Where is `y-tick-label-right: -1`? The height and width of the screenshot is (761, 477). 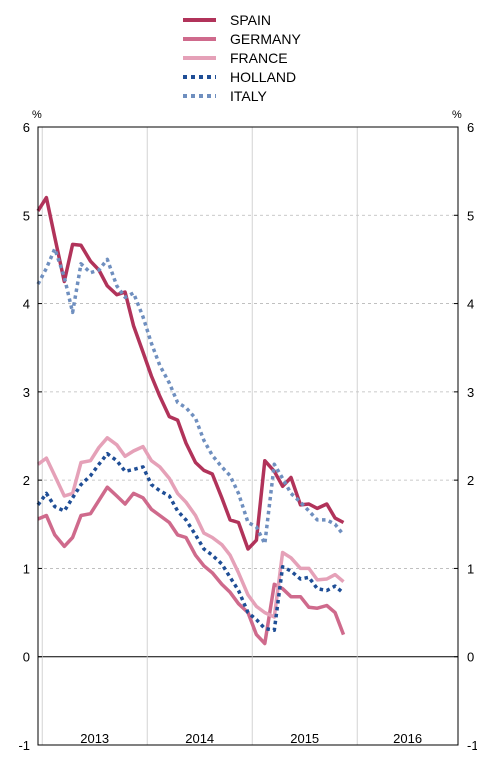 y-tick-label-right: -1 is located at coordinates (472, 745).